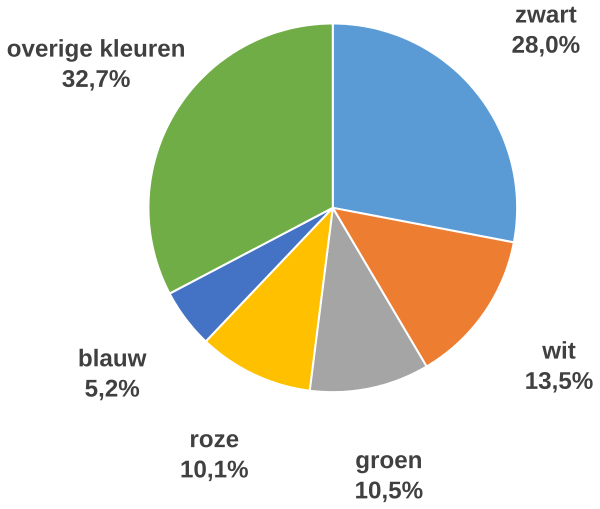 The width and height of the screenshot is (600, 509). What do you see at coordinates (388, 464) in the screenshot?
I see `slice-label: groen` at bounding box center [388, 464].